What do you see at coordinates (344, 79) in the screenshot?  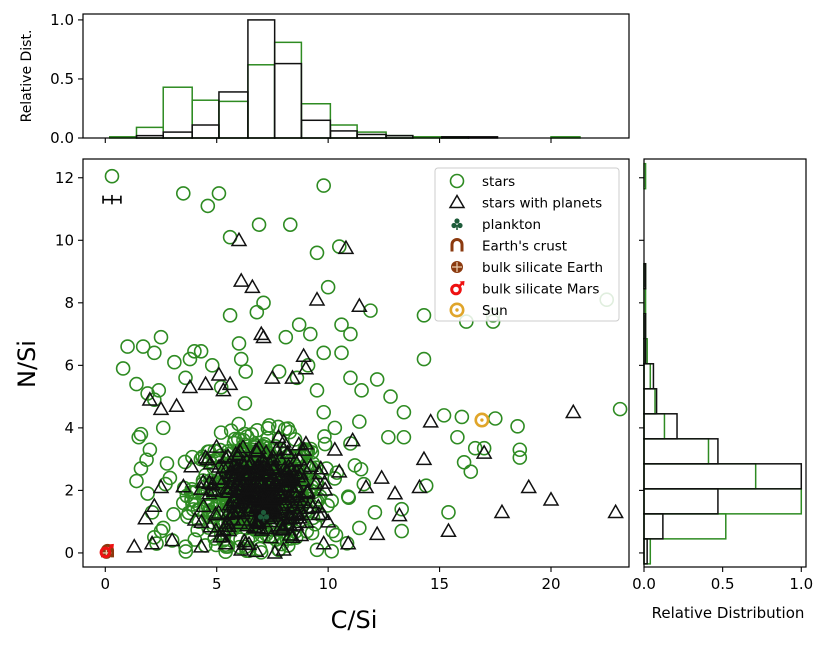 I see `top-histogram-bars` at bounding box center [344, 79].